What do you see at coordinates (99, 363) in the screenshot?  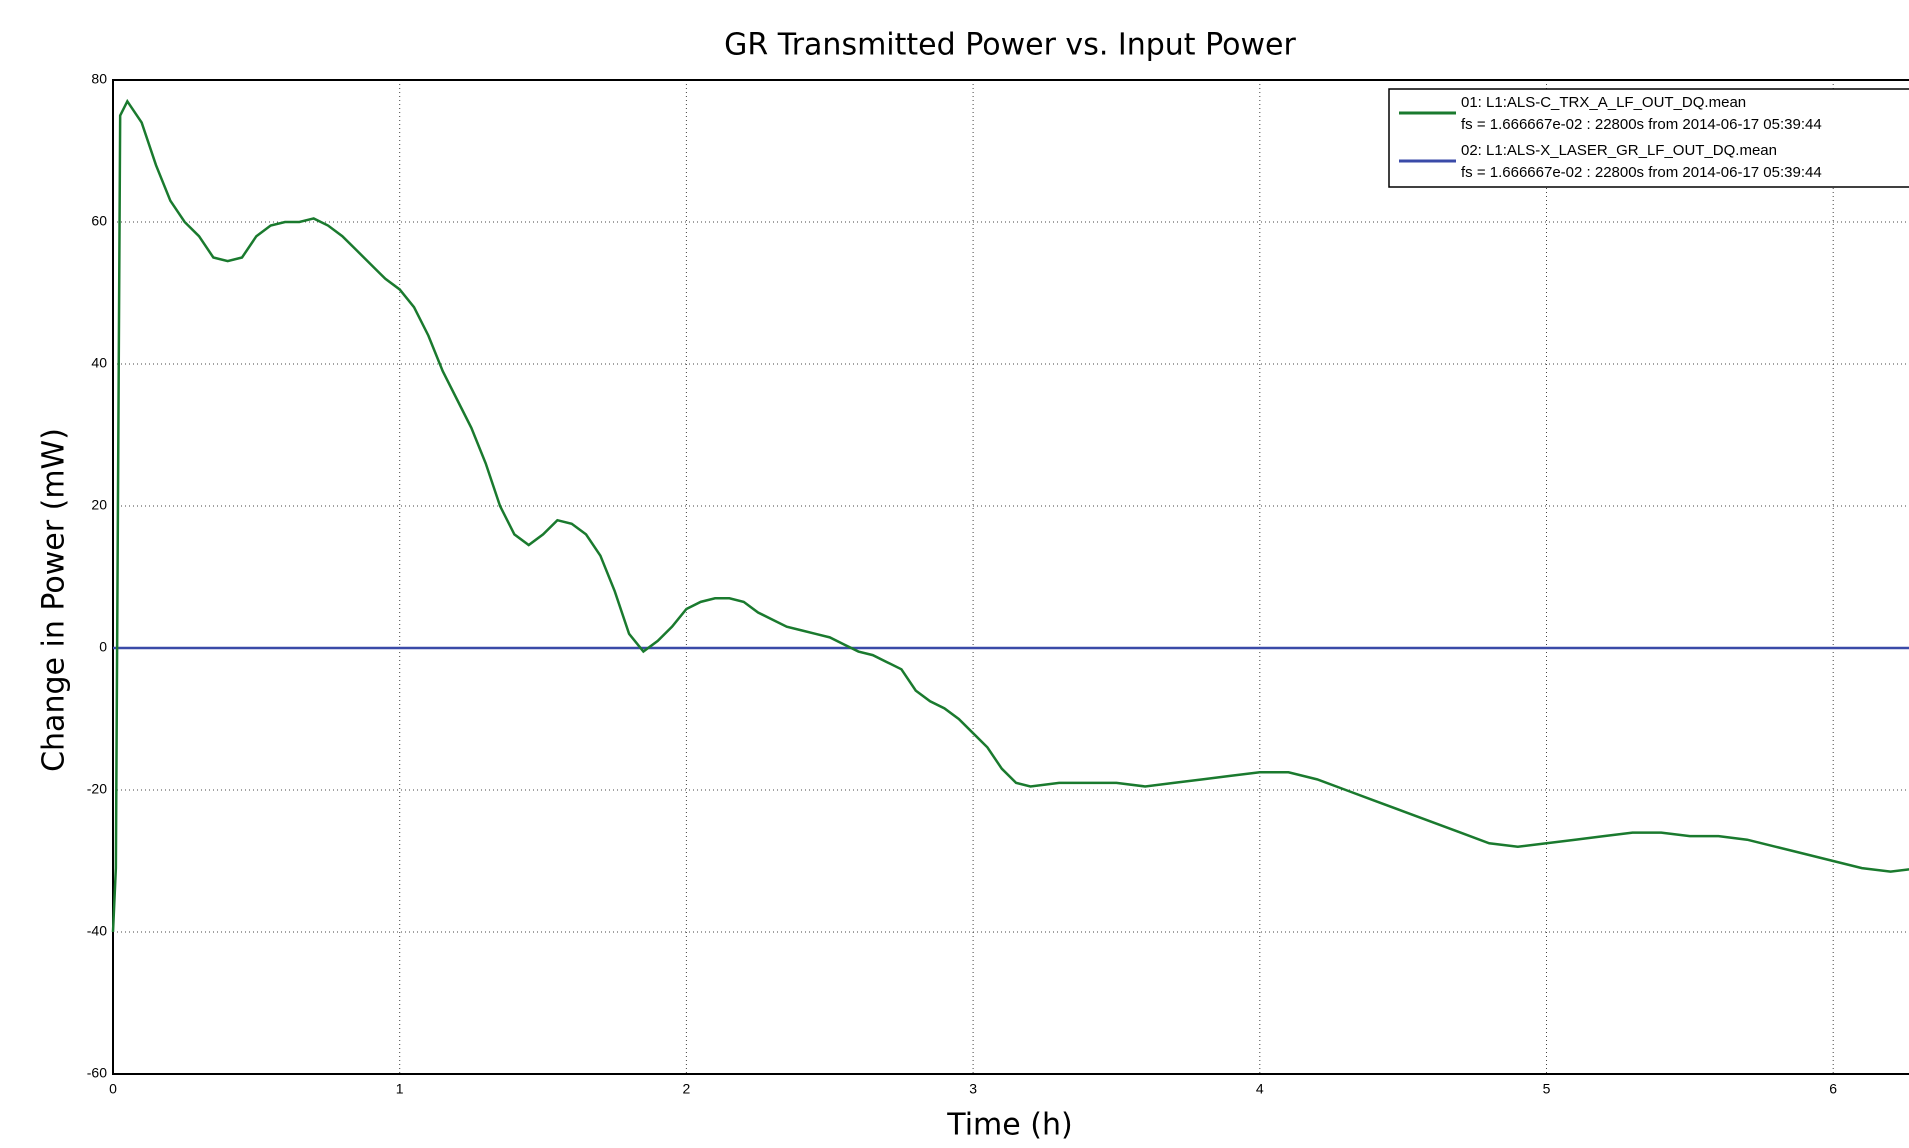 I see `y-tick-label: 40` at bounding box center [99, 363].